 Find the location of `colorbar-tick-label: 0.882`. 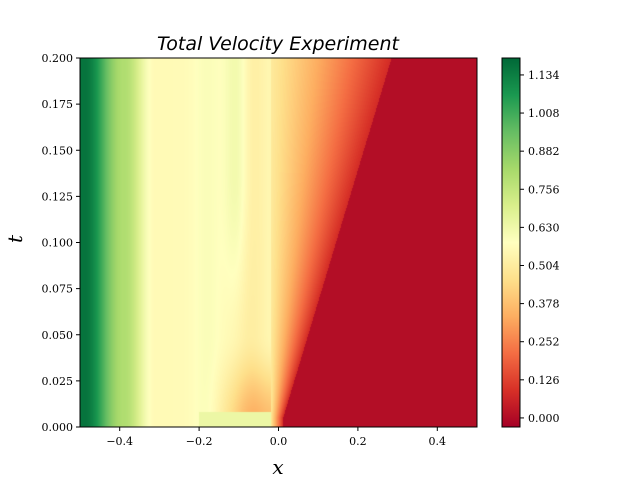

colorbar-tick-label: 0.882 is located at coordinates (544, 151).